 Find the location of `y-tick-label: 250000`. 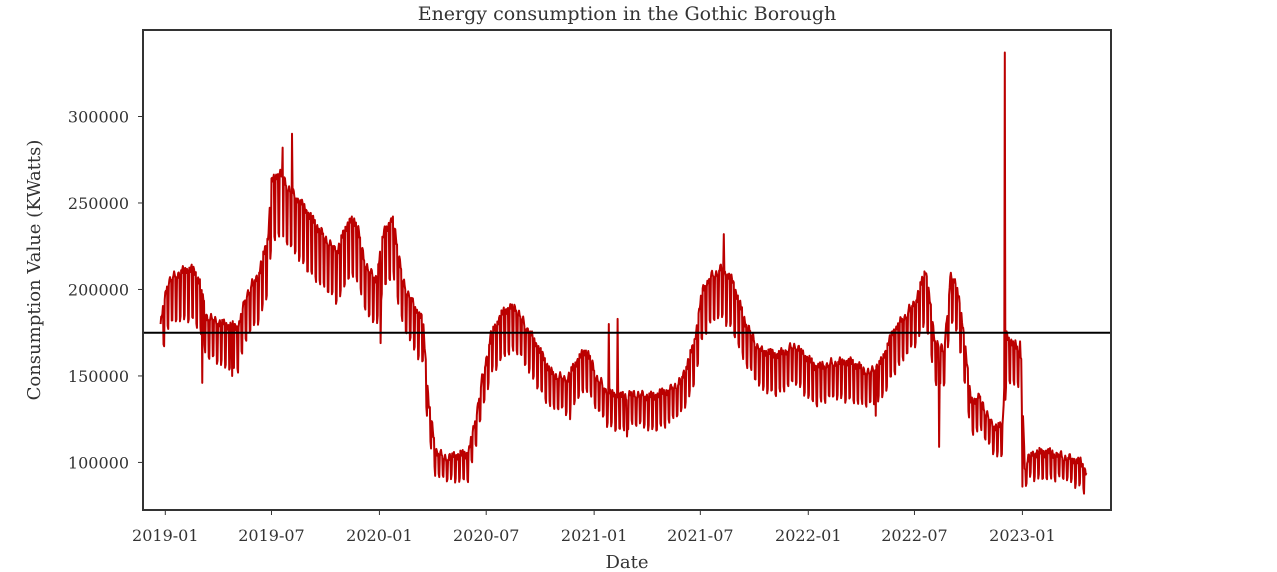

y-tick-label: 250000 is located at coordinates (98, 203).